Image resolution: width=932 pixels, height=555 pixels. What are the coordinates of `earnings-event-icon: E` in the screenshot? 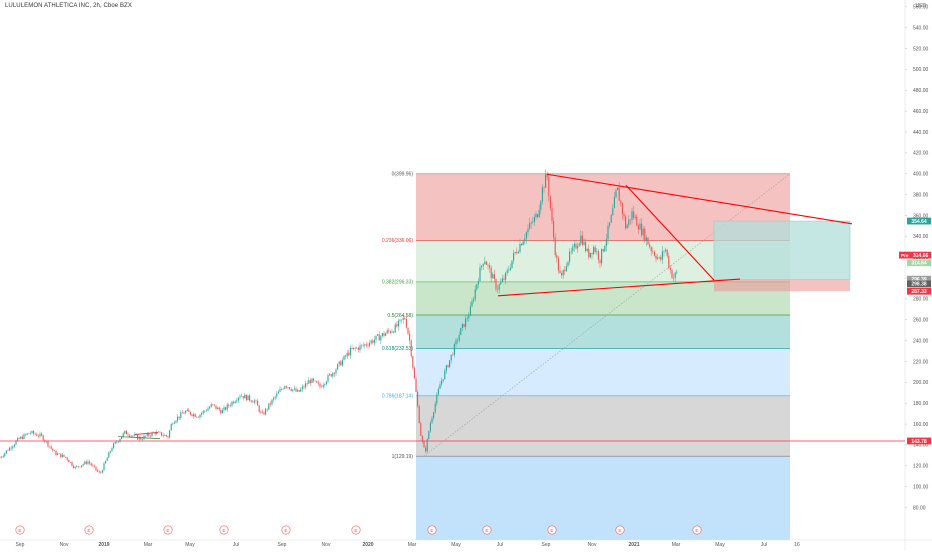 It's located at (487, 530).